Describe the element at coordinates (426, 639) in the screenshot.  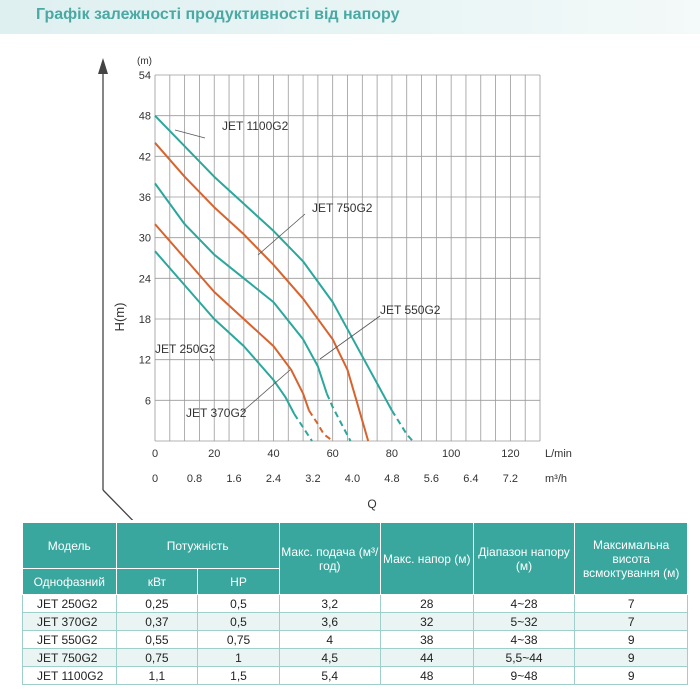
I see `cell-head: 38` at that location.